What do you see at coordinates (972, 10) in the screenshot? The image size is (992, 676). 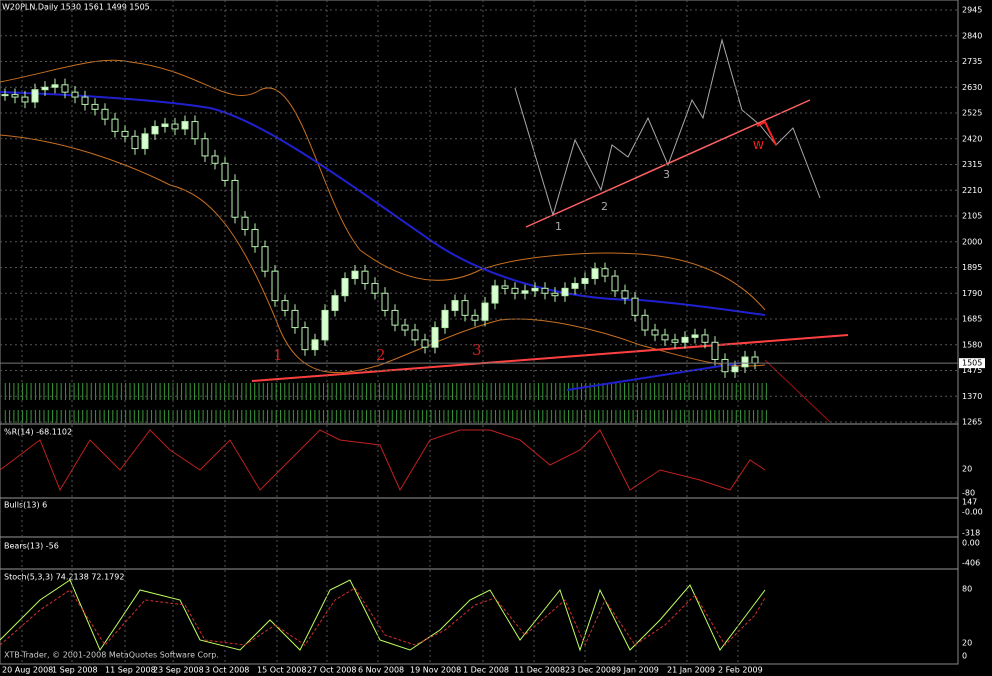 I see `price-tick-label: 2945` at bounding box center [972, 10].